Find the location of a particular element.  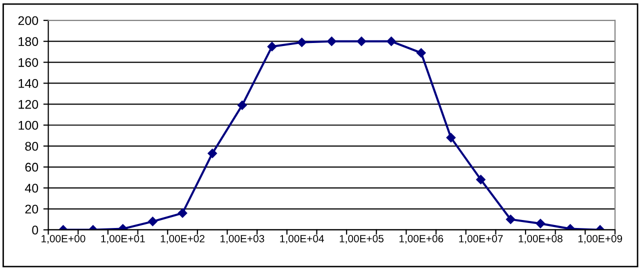

x-tick-label: 1,00E+03 is located at coordinates (242, 239).